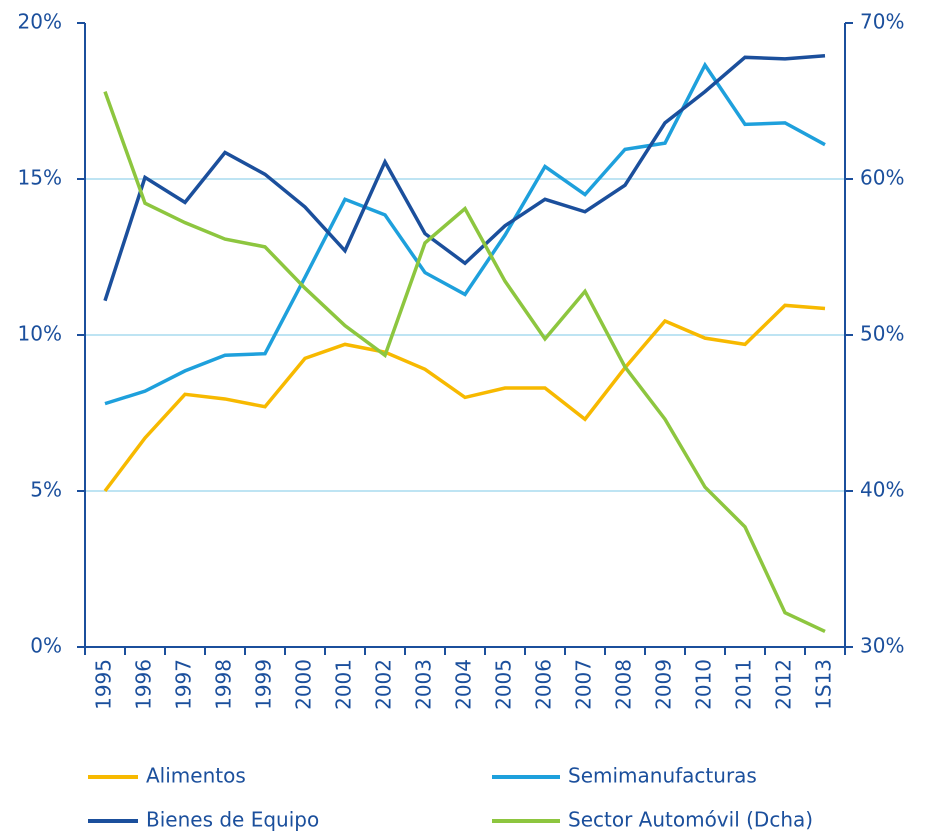 The height and width of the screenshot is (836, 928). Describe the element at coordinates (424, 684) in the screenshot. I see `x-tick-label: 2003` at that location.